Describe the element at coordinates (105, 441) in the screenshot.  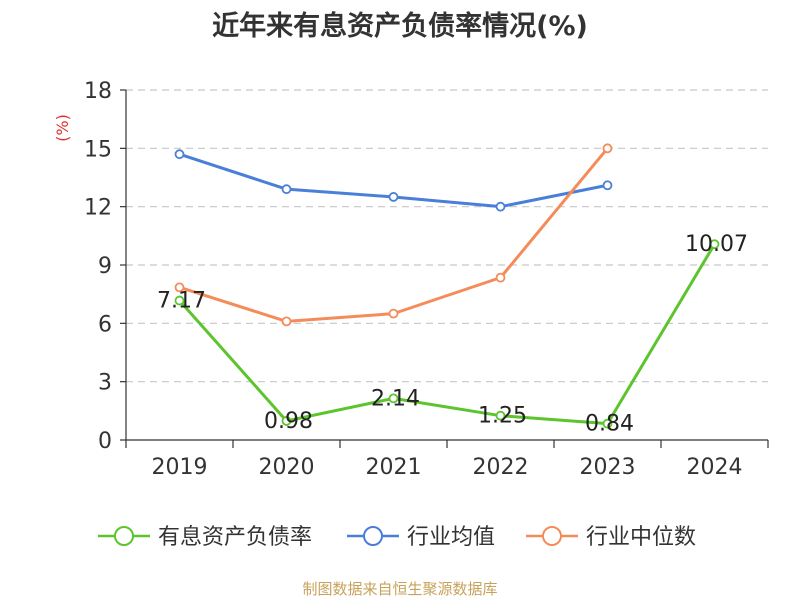
I see `y-tick-label: 0` at that location.